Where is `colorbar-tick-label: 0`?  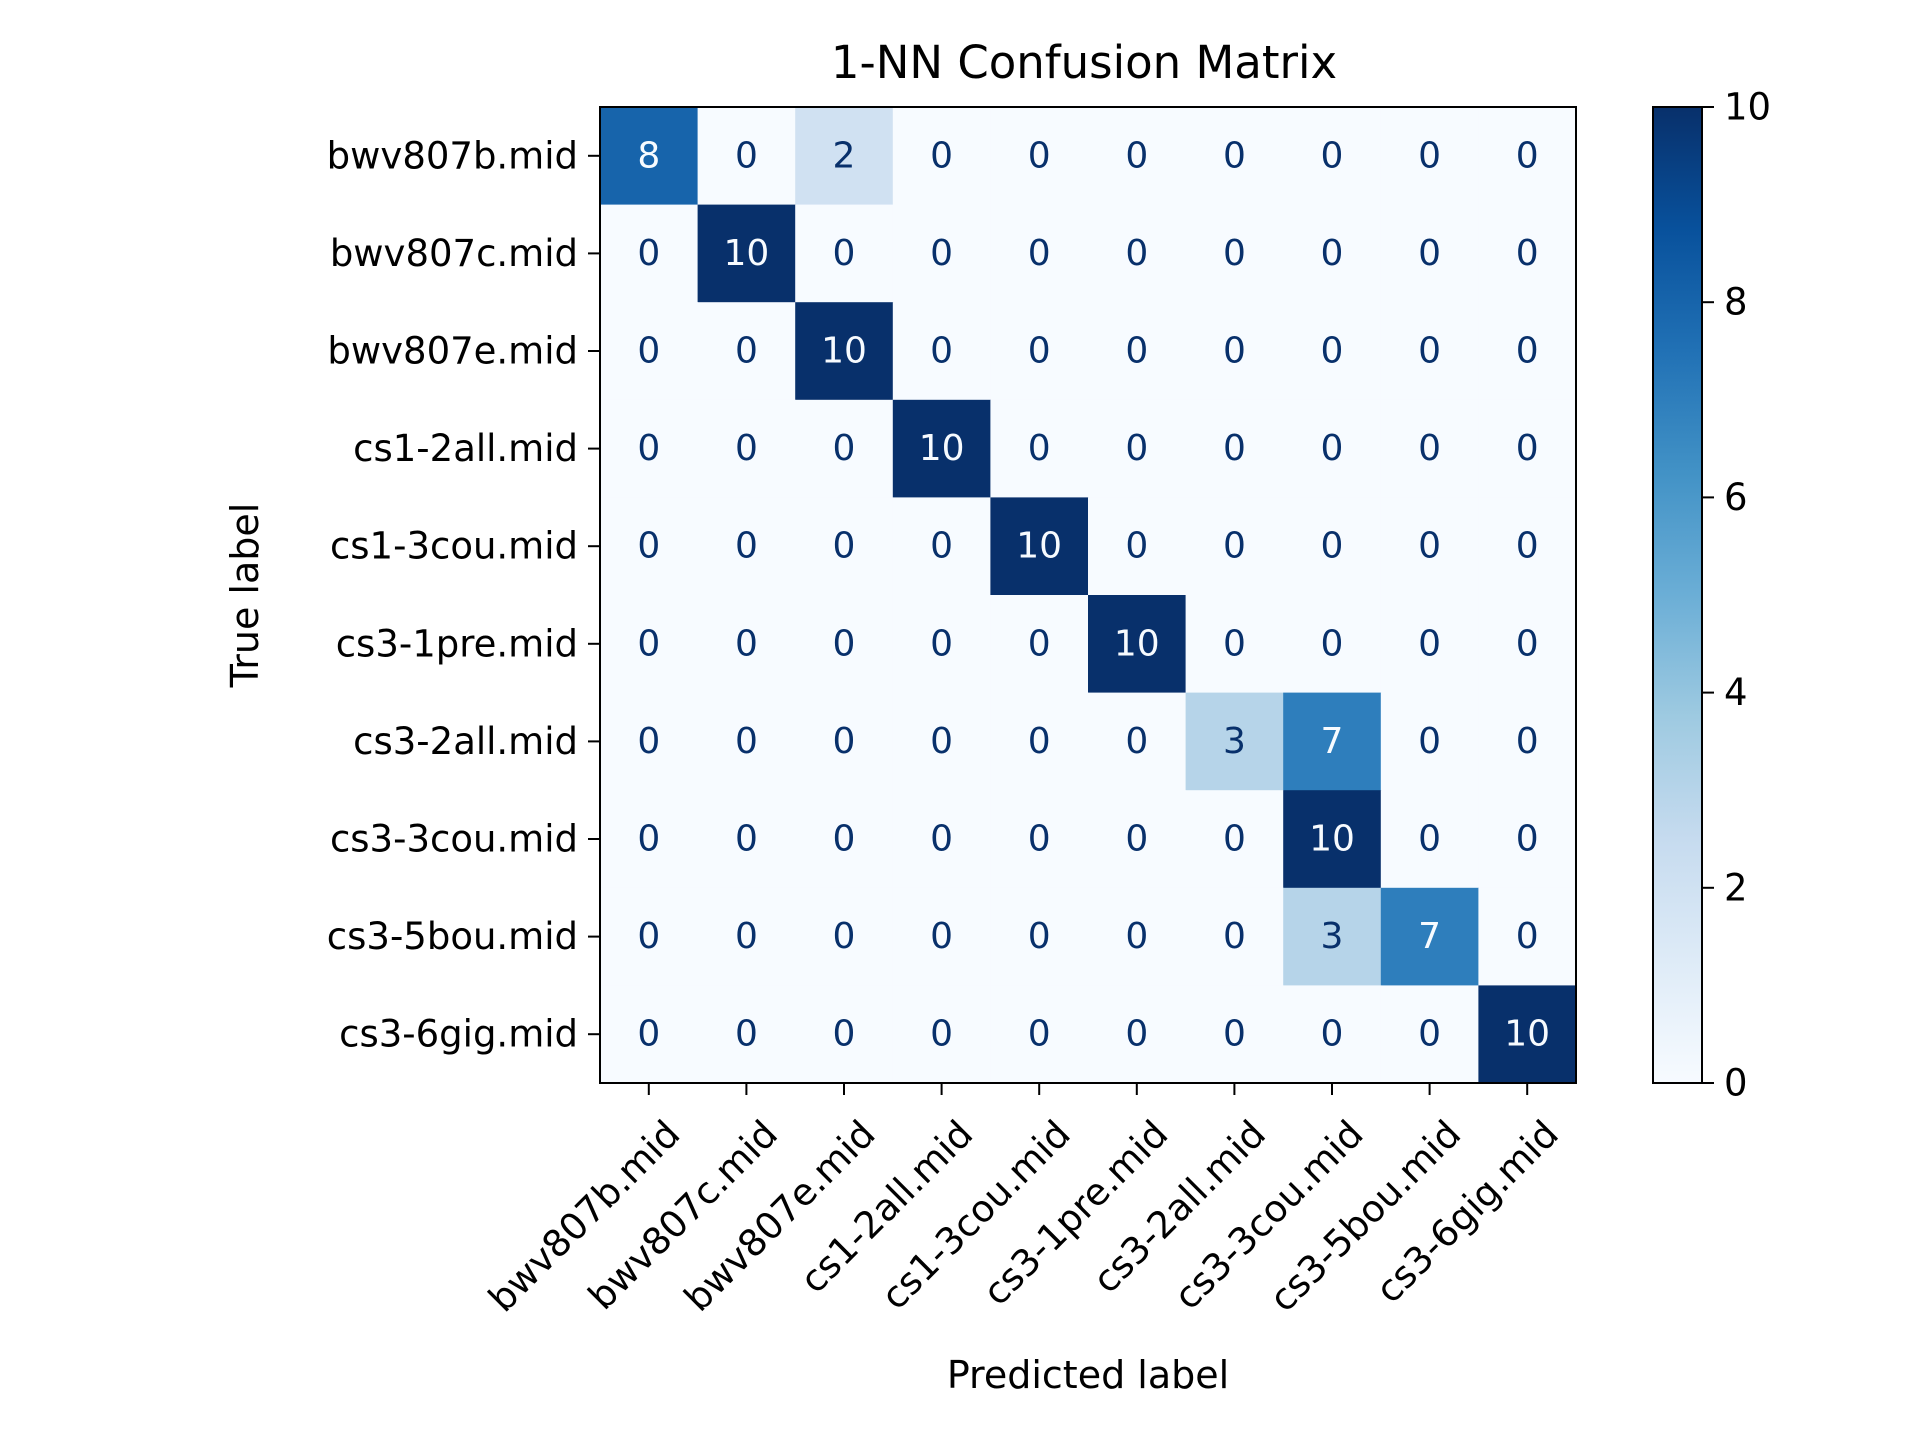
colorbar-tick-label: 0 is located at coordinates (1736, 1083).